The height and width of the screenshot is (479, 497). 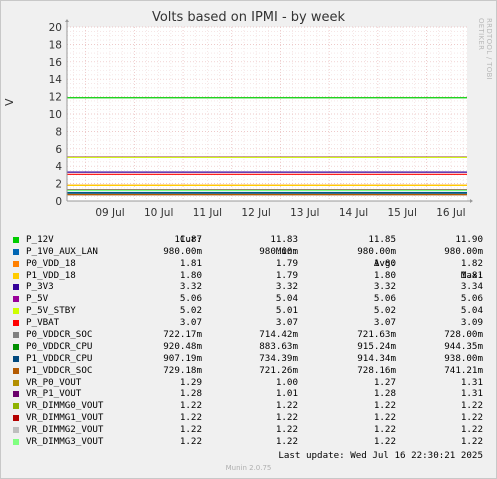 What do you see at coordinates (65, 418) in the screenshot?
I see `legend-series-name: VR_DIMMG1_VOUT` at bounding box center [65, 418].